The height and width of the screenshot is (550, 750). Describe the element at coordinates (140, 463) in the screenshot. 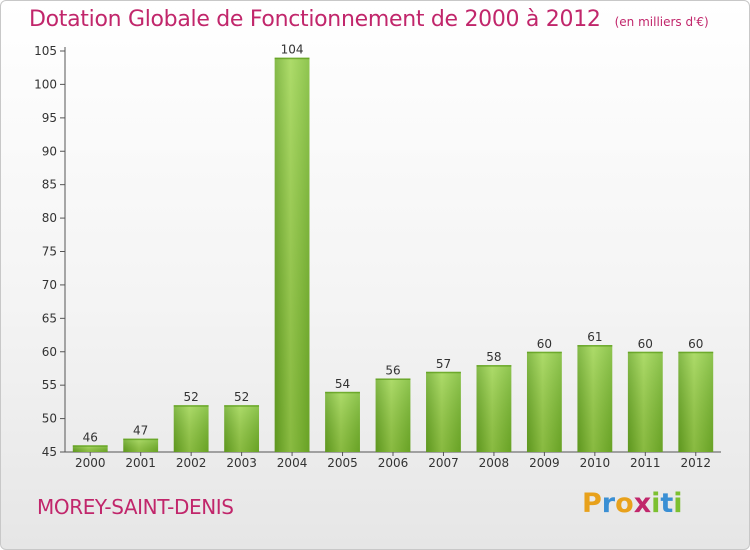

I see `x-tick-label: 2001` at that location.